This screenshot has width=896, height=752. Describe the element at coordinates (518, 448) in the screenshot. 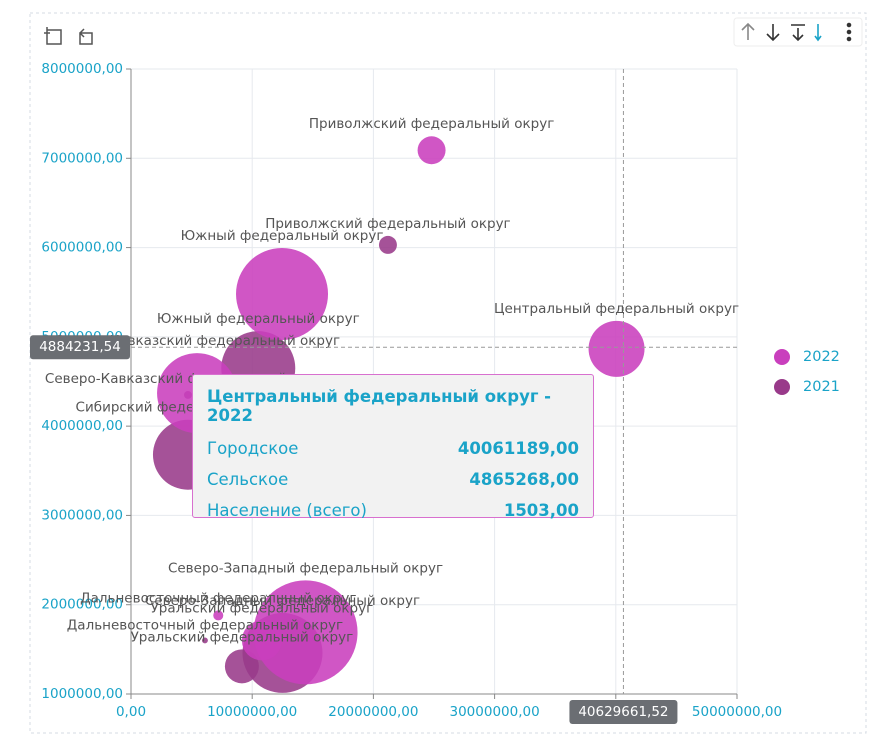

I see `tooltip-value: 40061189,00` at that location.